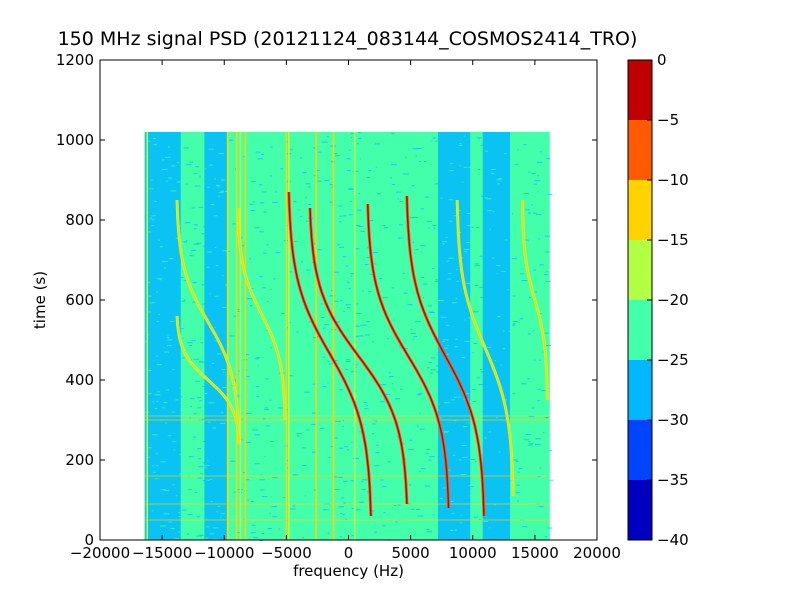  What do you see at coordinates (348, 571) in the screenshot?
I see `x-axis-label: frequency (Hz)` at bounding box center [348, 571].